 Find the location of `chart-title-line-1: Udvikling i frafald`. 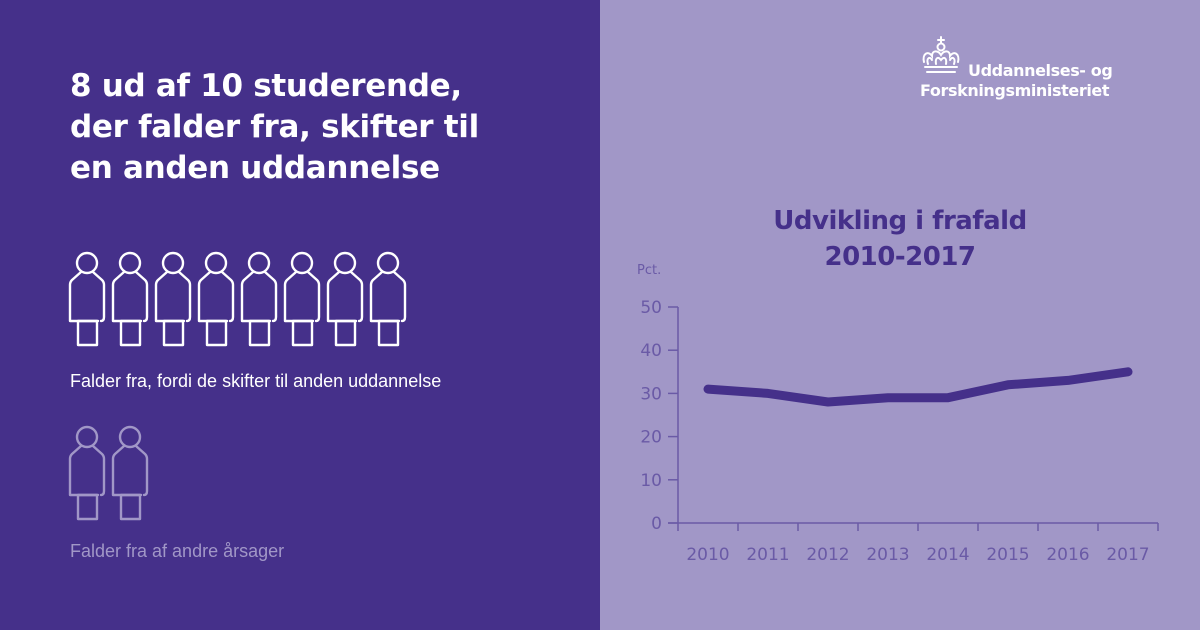

chart-title-line-1: Udvikling i frafald is located at coordinates (900, 221).